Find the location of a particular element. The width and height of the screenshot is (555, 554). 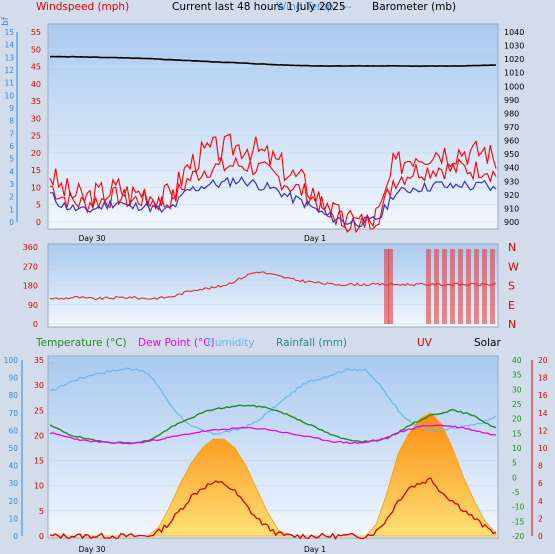

wind-direction-line is located at coordinates (273, 286).